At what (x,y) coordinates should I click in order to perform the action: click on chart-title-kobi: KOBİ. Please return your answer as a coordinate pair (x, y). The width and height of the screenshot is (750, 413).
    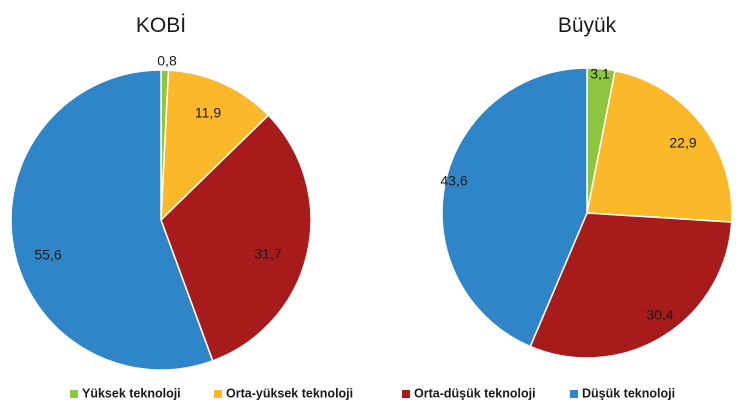
    Looking at the image, I should click on (161, 25).